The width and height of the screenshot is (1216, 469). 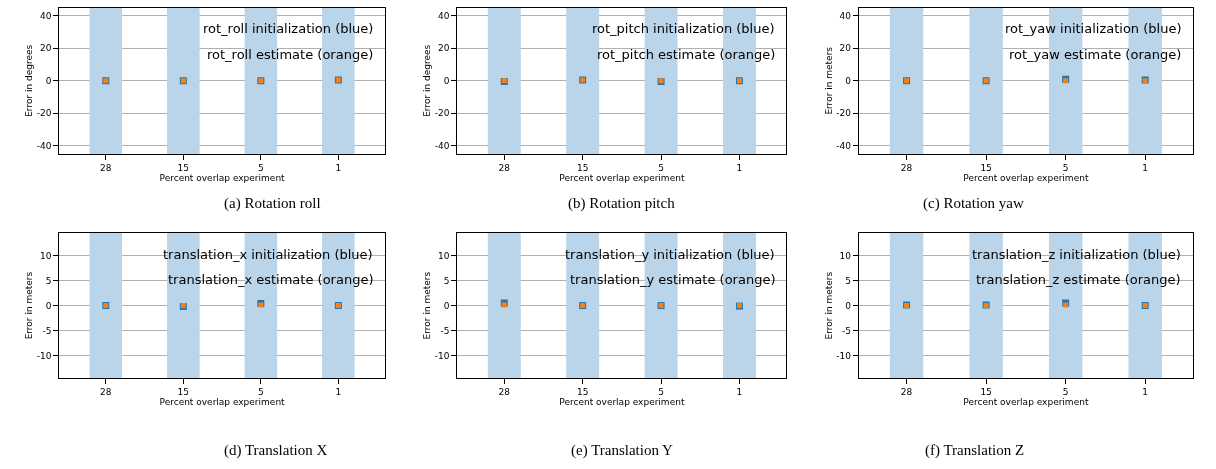 What do you see at coordinates (1095, 54) in the screenshot?
I see `annotation: rot_yaw estimate (orange)` at bounding box center [1095, 54].